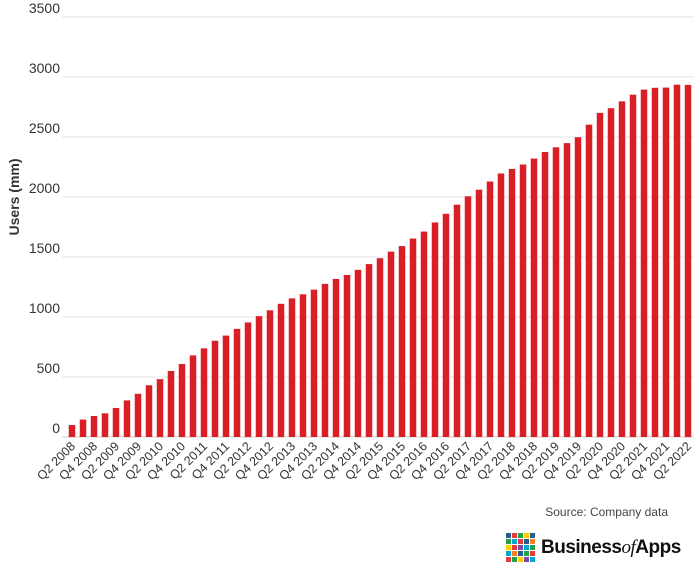 The width and height of the screenshot is (700, 579). Describe the element at coordinates (606, 512) in the screenshot. I see `source-note: Source: Company data` at that location.